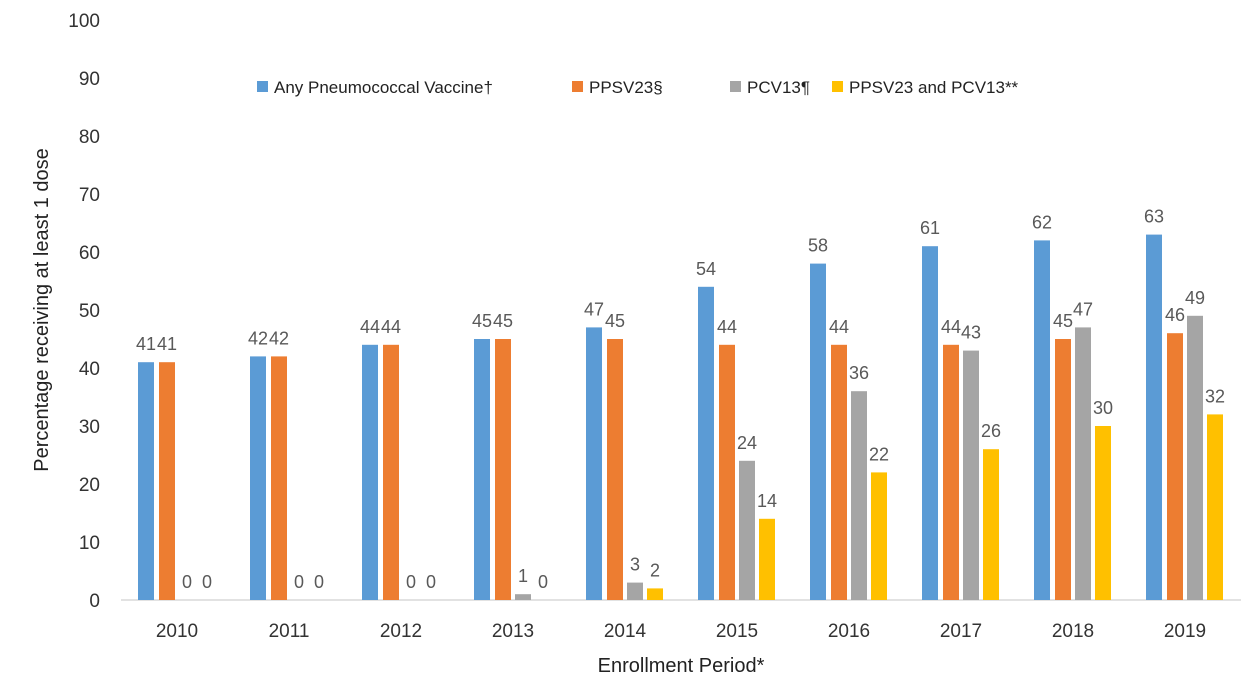 This screenshot has height=690, width=1258. What do you see at coordinates (859, 373) in the screenshot?
I see `data-label: 36` at bounding box center [859, 373].